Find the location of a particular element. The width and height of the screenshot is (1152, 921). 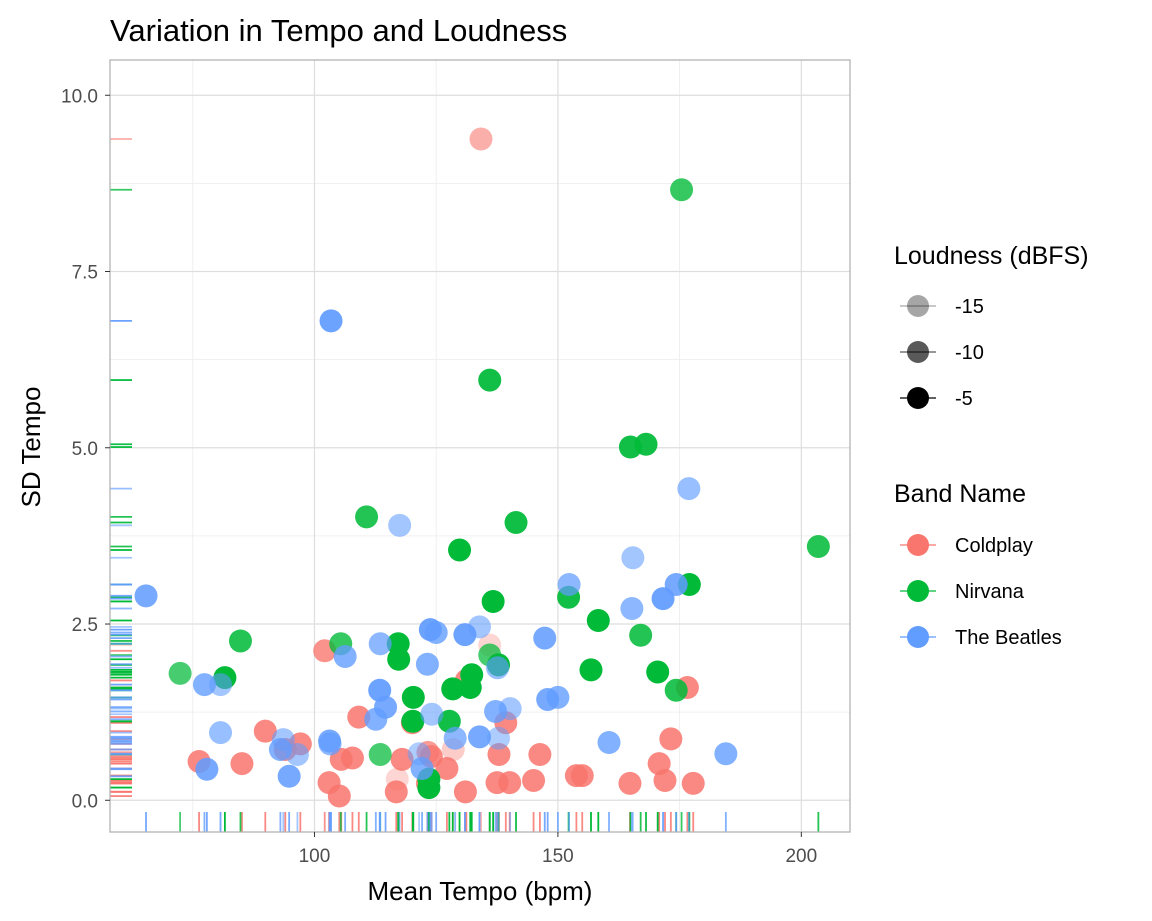

y-tick-label: 0.0 is located at coordinates (85, 801).